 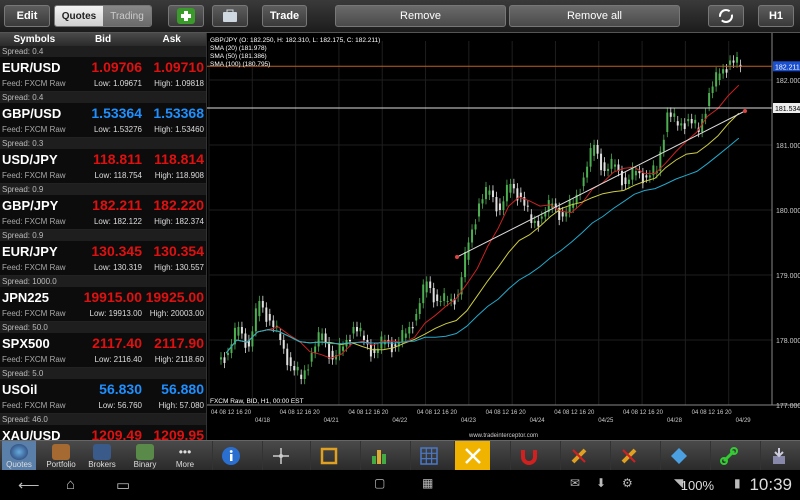 What do you see at coordinates (420, 16) in the screenshot?
I see `remove-button: Remove` at bounding box center [420, 16].